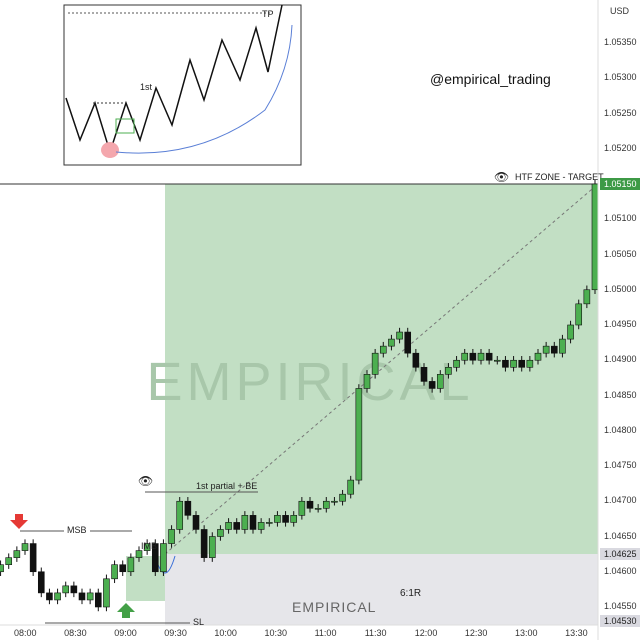  Describe the element at coordinates (375, 633) in the screenshot. I see `x-tick-label: 11:30` at that location.